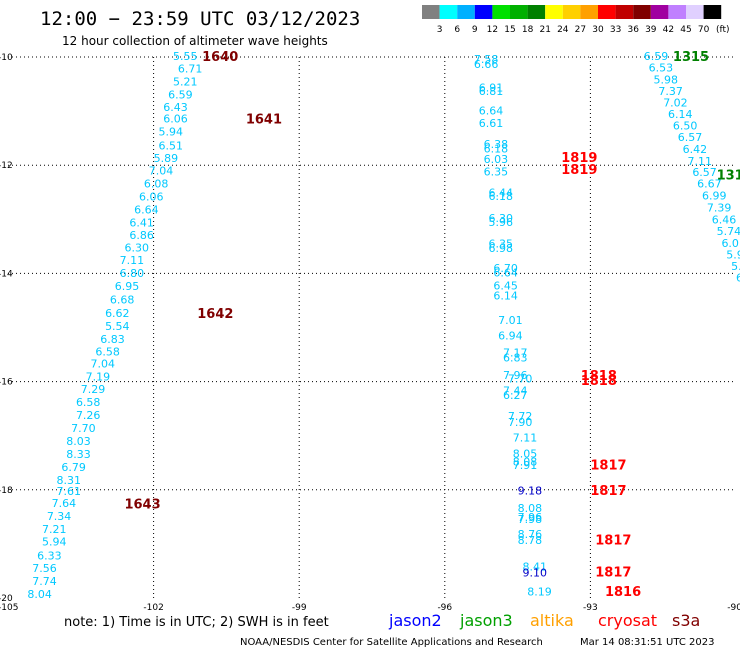 The height and width of the screenshot is (650, 740). I want to click on swh-value: 9.10, so click(534, 573).